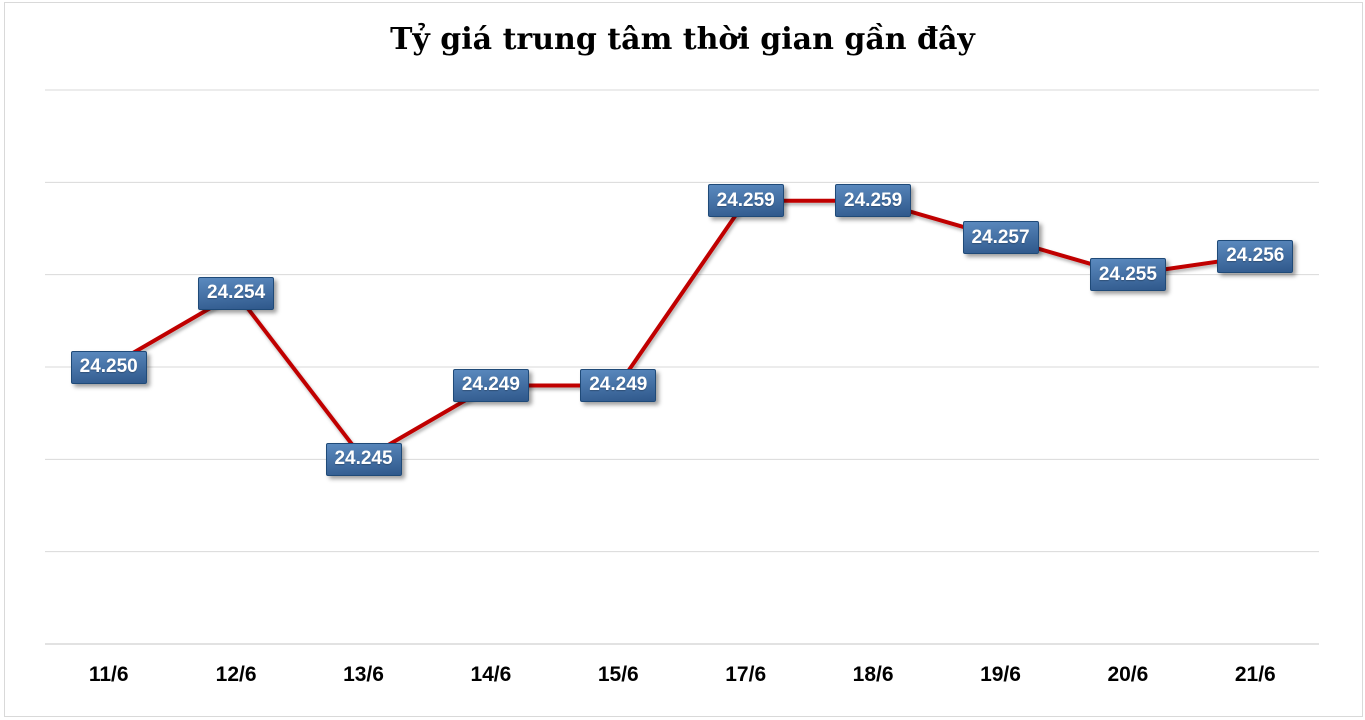 Image resolution: width=1365 pixels, height=720 pixels. Describe the element at coordinates (363, 674) in the screenshot. I see `x-axis-label: 13/6` at that location.